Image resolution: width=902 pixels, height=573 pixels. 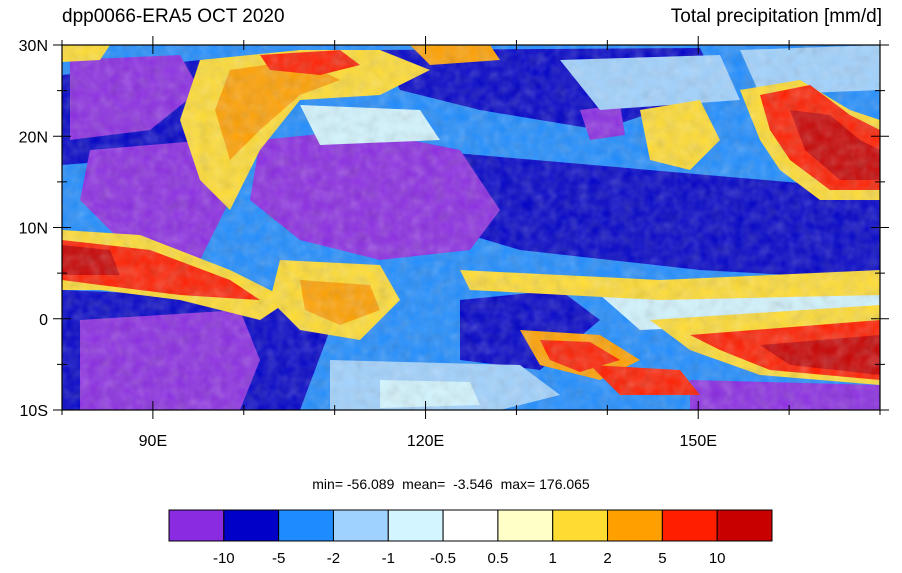 What do you see at coordinates (776, 16) in the screenshot?
I see `plot-title-right: Total precipitation [mm/d]` at bounding box center [776, 16].